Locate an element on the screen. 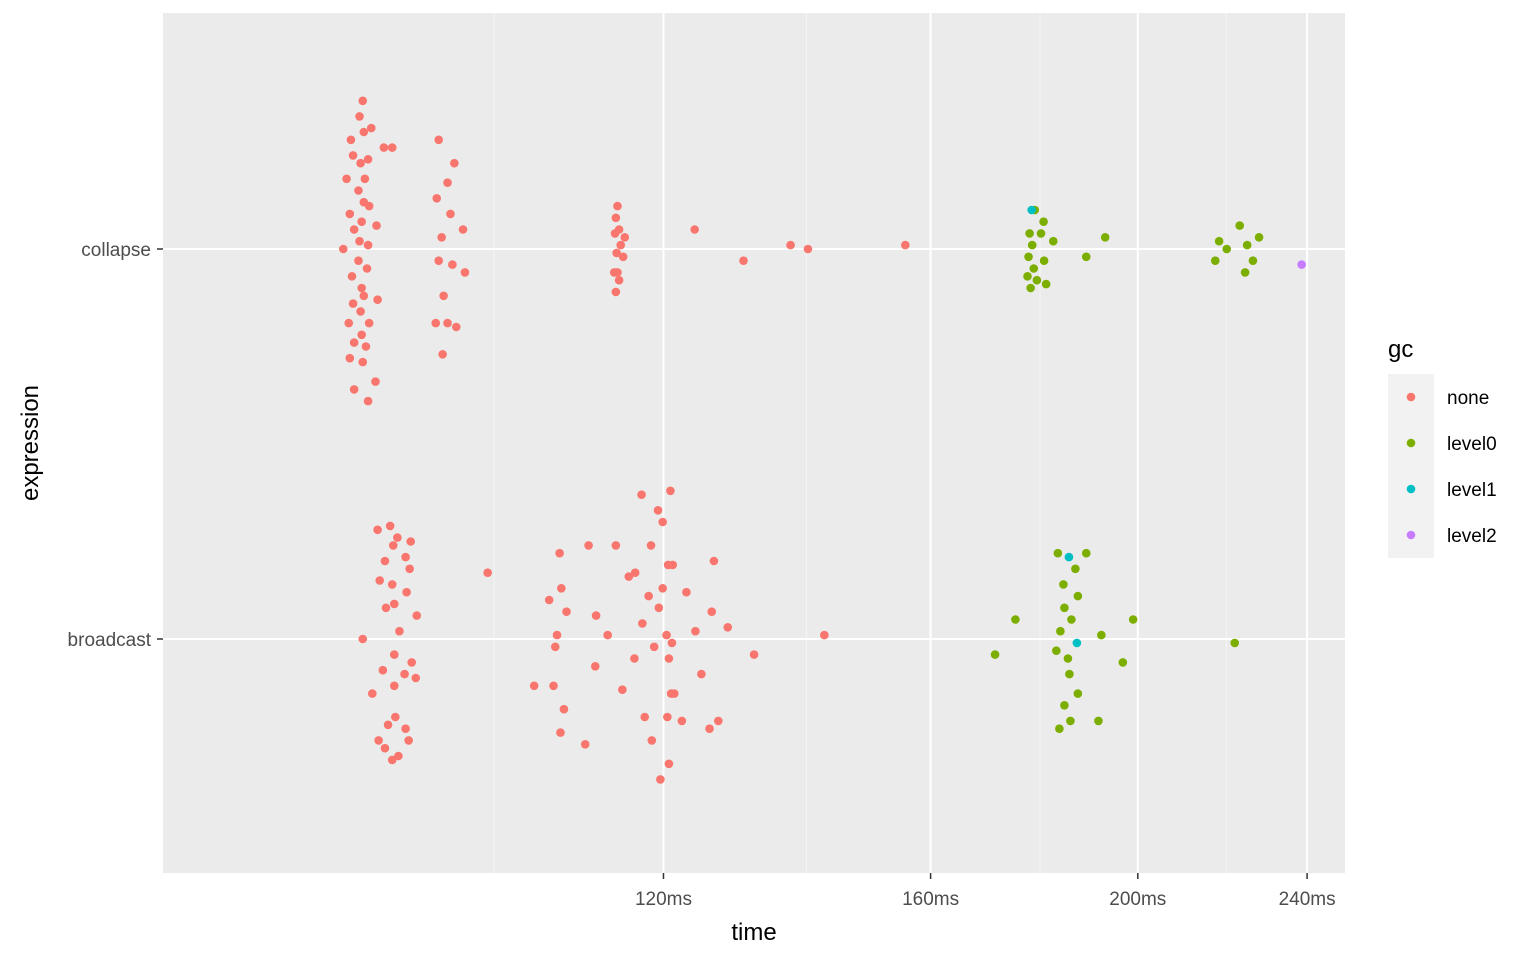 The width and height of the screenshot is (1536, 960). x-tick-label-3: 240ms is located at coordinates (1307, 899).